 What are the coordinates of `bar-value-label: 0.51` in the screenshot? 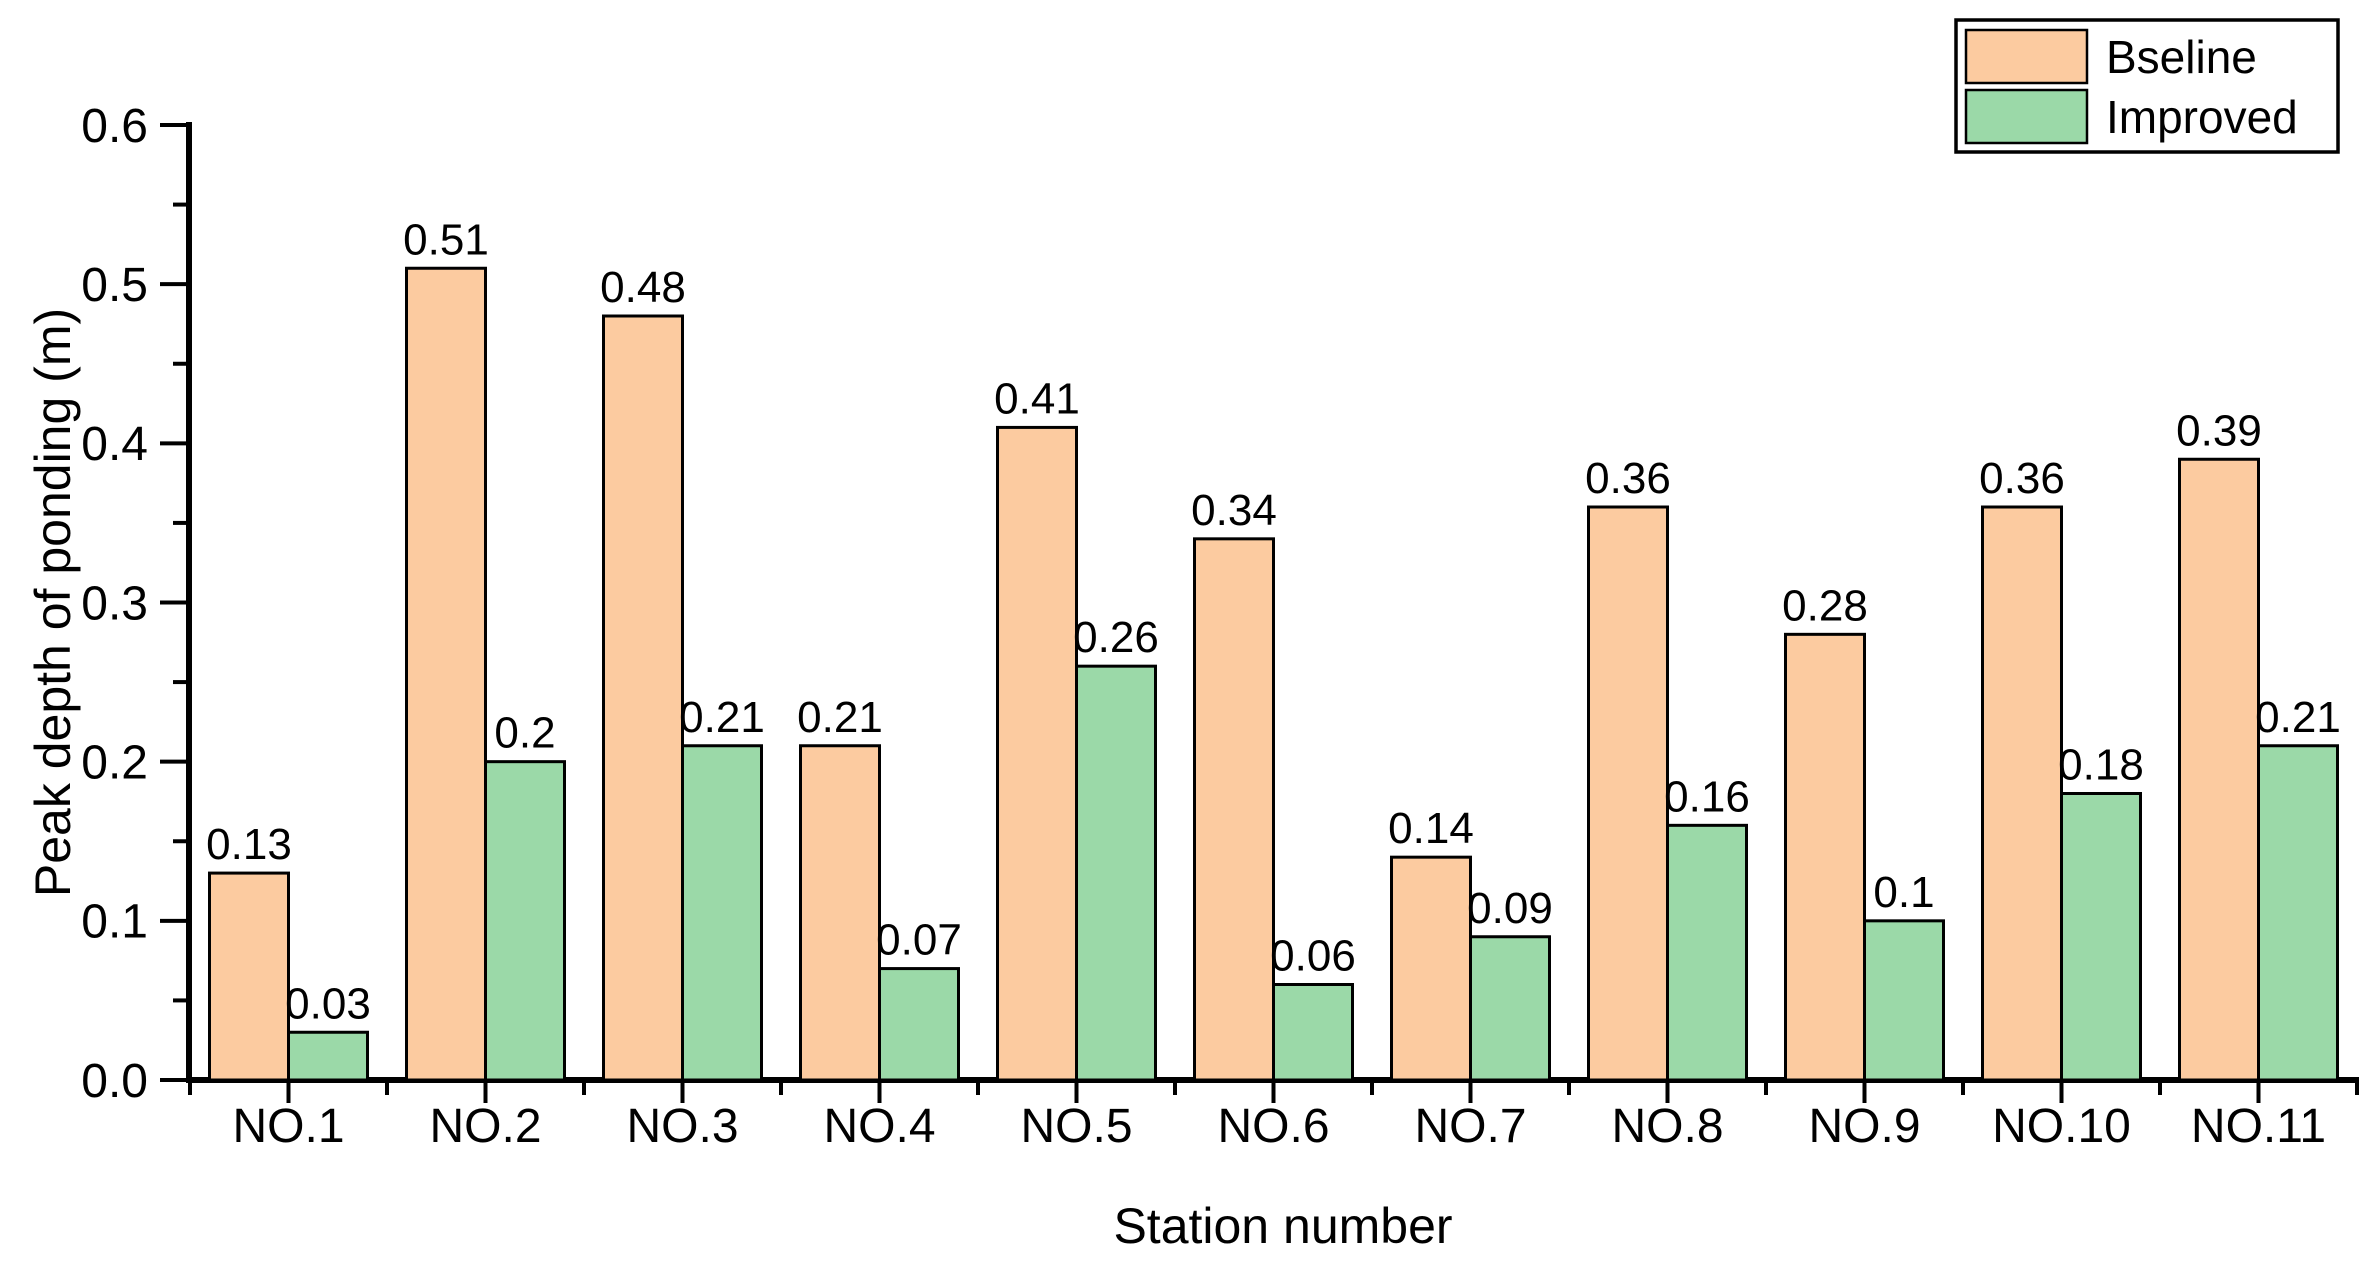 It's located at (446, 239).